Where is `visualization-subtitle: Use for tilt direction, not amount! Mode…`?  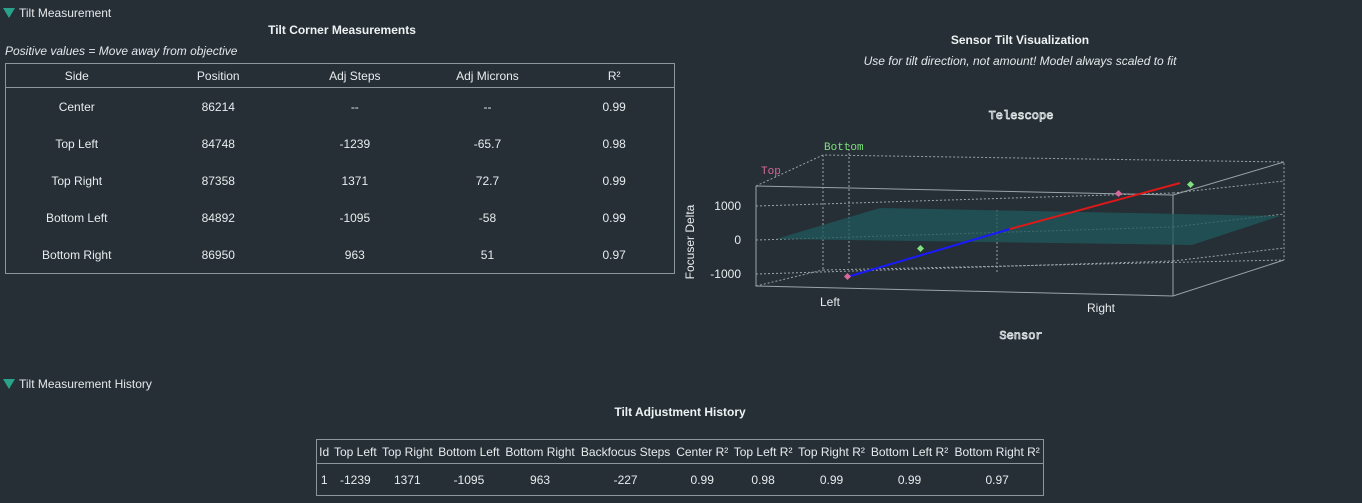
visualization-subtitle: Use for tilt direction, not amount! Mode… is located at coordinates (1020, 61).